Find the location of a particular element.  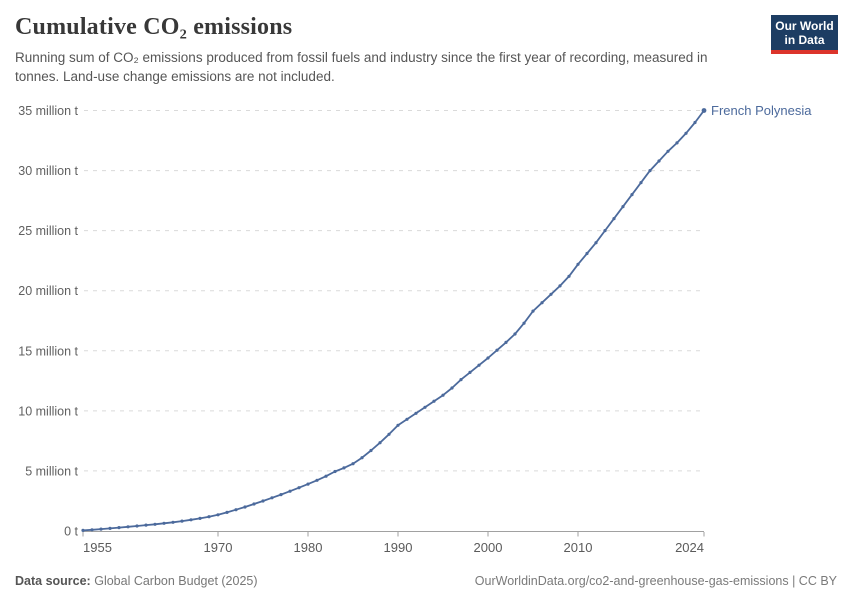

data-source-value: Global Carbon Budget (2025) is located at coordinates (176, 581).